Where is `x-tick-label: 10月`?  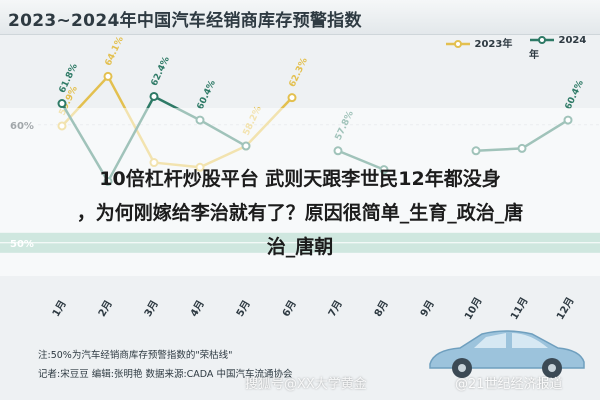 x-tick-label: 10月 is located at coordinates (473, 308).